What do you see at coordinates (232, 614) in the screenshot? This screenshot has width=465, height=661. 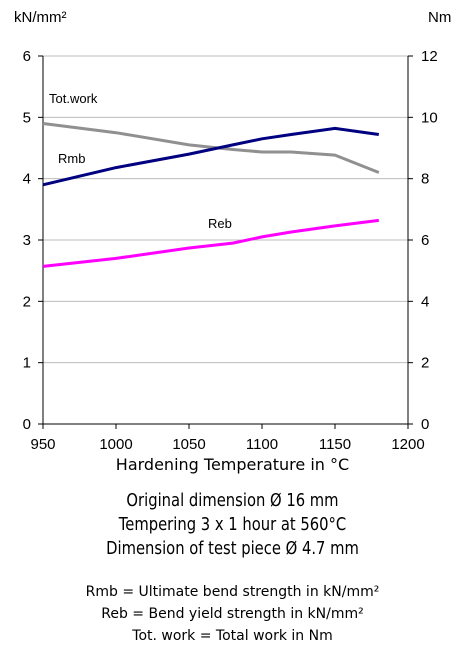 I see `legend-note-reb: Reb = Bend yield strength in kN/mm²` at bounding box center [232, 614].